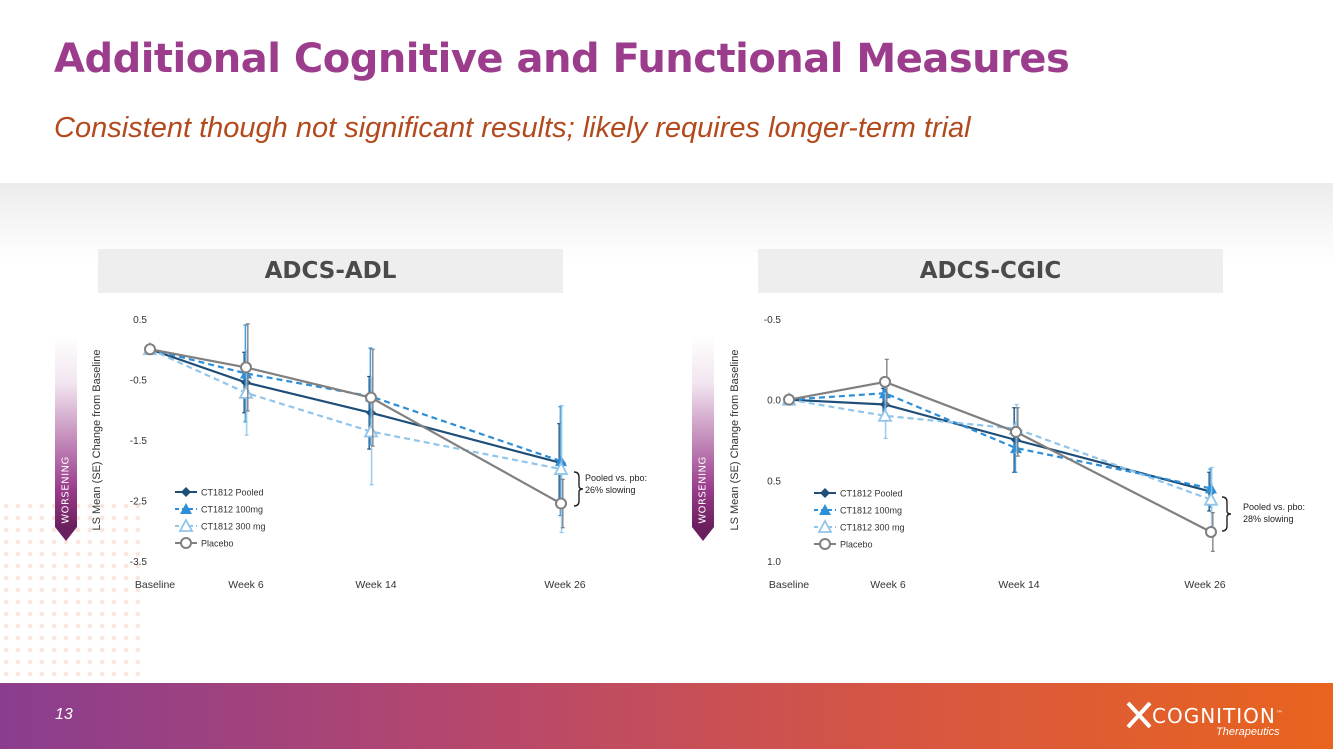 This screenshot has width=1333, height=749. Describe the element at coordinates (139, 441) in the screenshot. I see `y-tick-label: -1.5` at that location.